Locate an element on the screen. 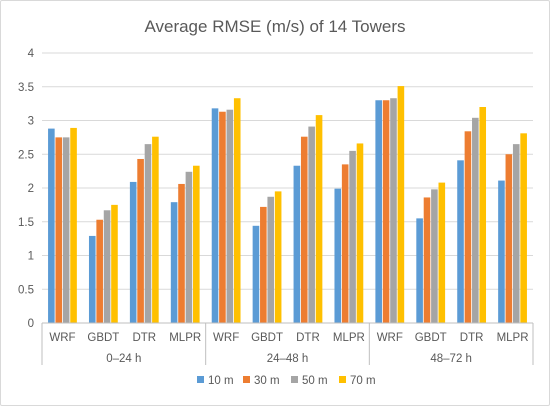 The image size is (550, 406). y-tick-label: 1 is located at coordinates (31, 257).